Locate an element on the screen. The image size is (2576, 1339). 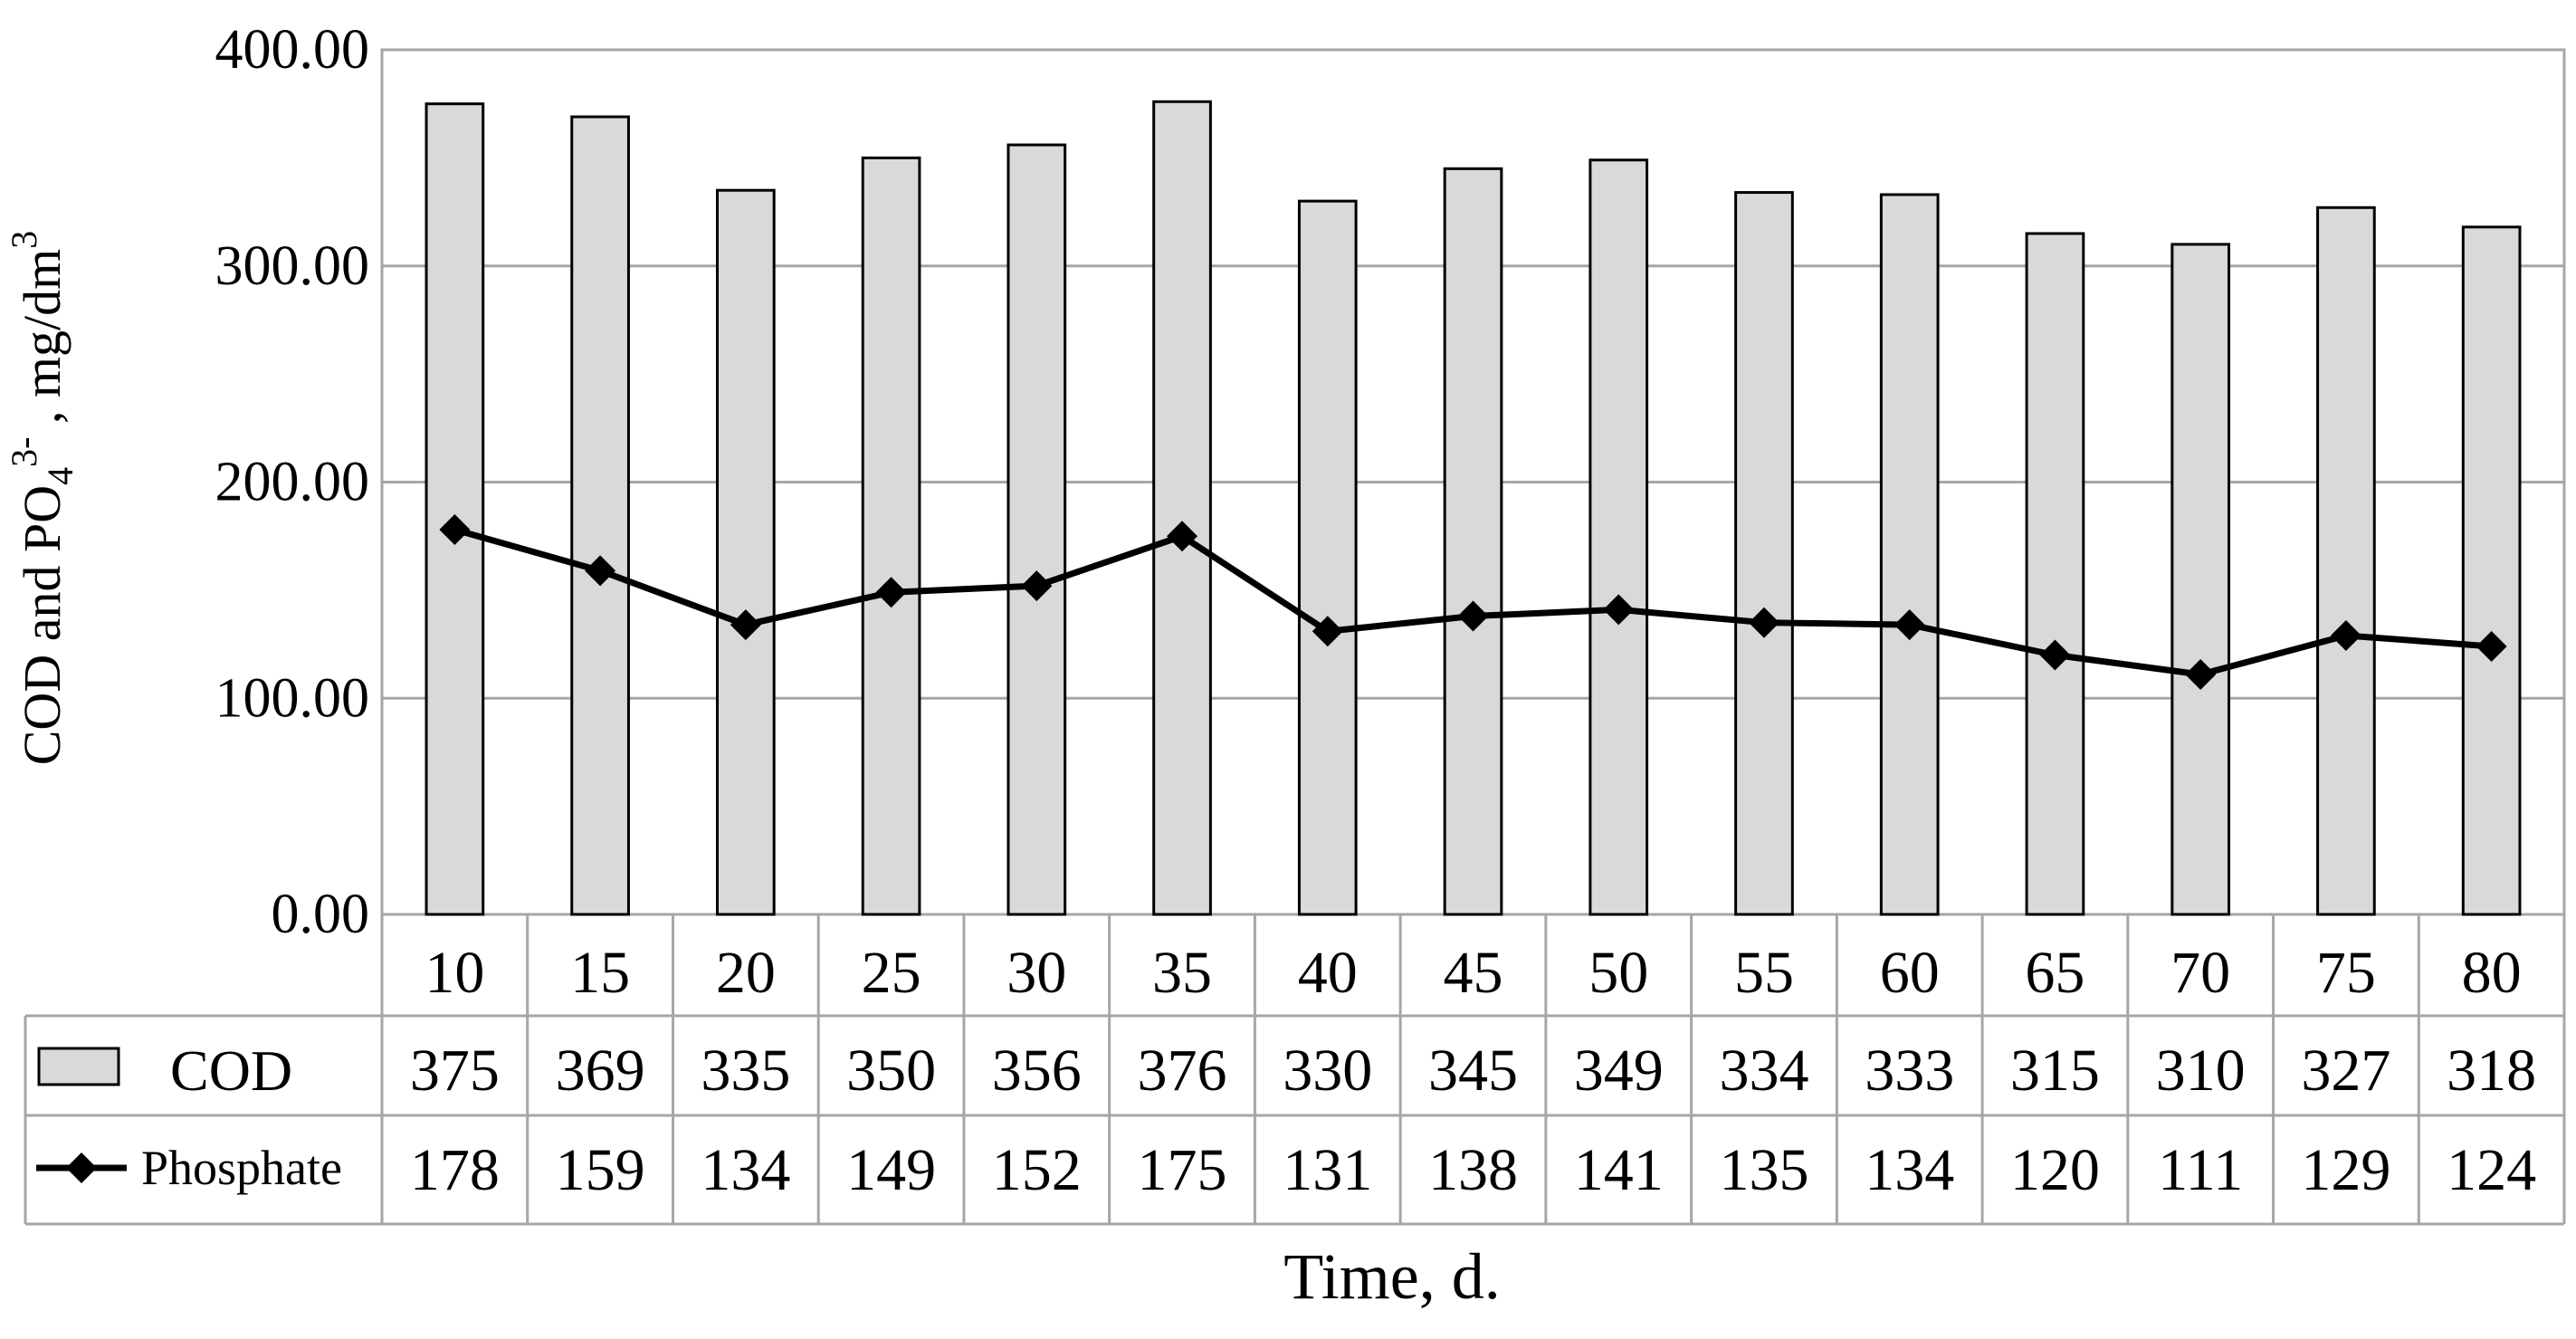
x-axis-title: Time, d. is located at coordinates (1392, 1276).